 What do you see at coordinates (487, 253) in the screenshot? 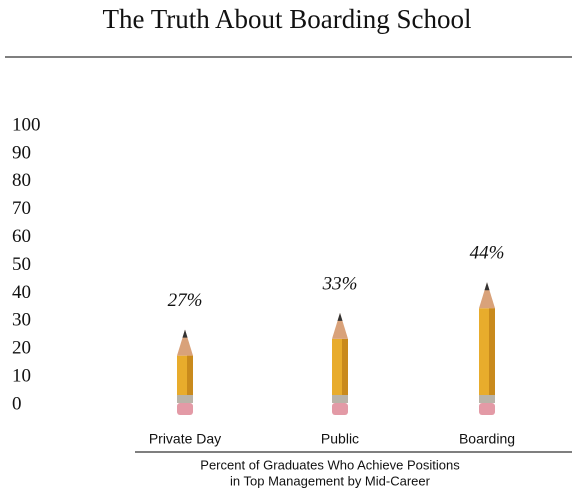
I see `data-label: 44%` at bounding box center [487, 253].